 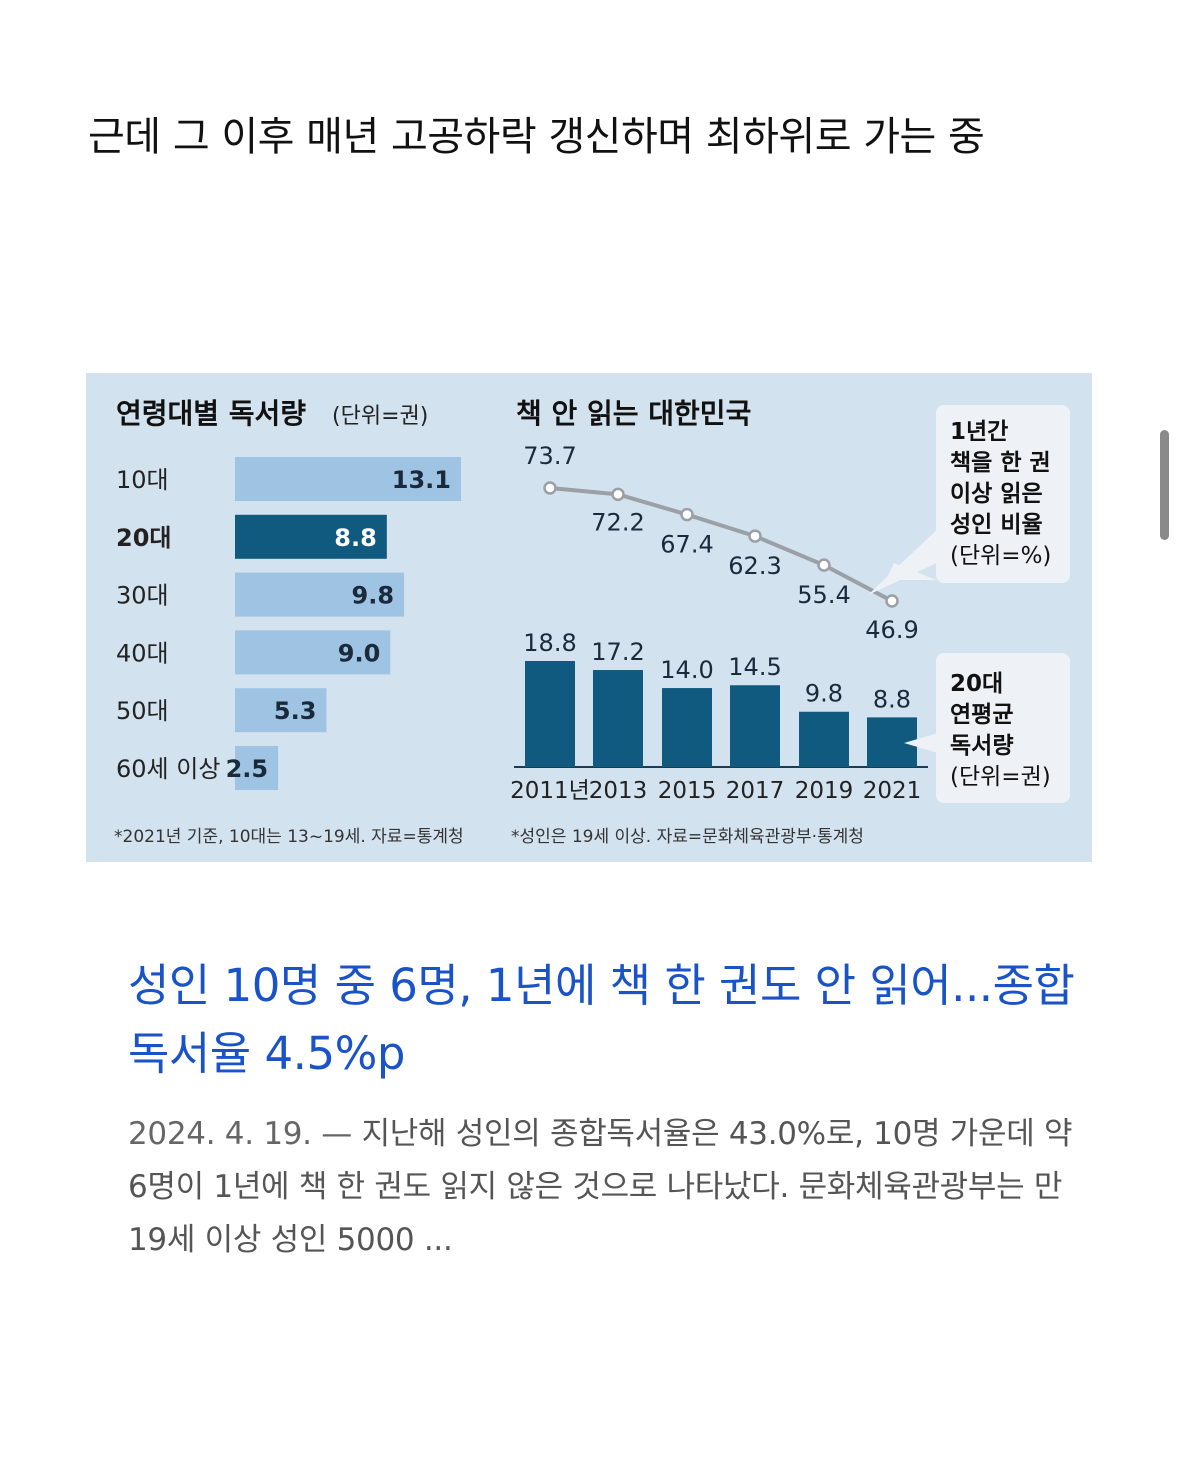 What do you see at coordinates (981, 746) in the screenshot?
I see `bar-legend-line: 독서량` at bounding box center [981, 746].